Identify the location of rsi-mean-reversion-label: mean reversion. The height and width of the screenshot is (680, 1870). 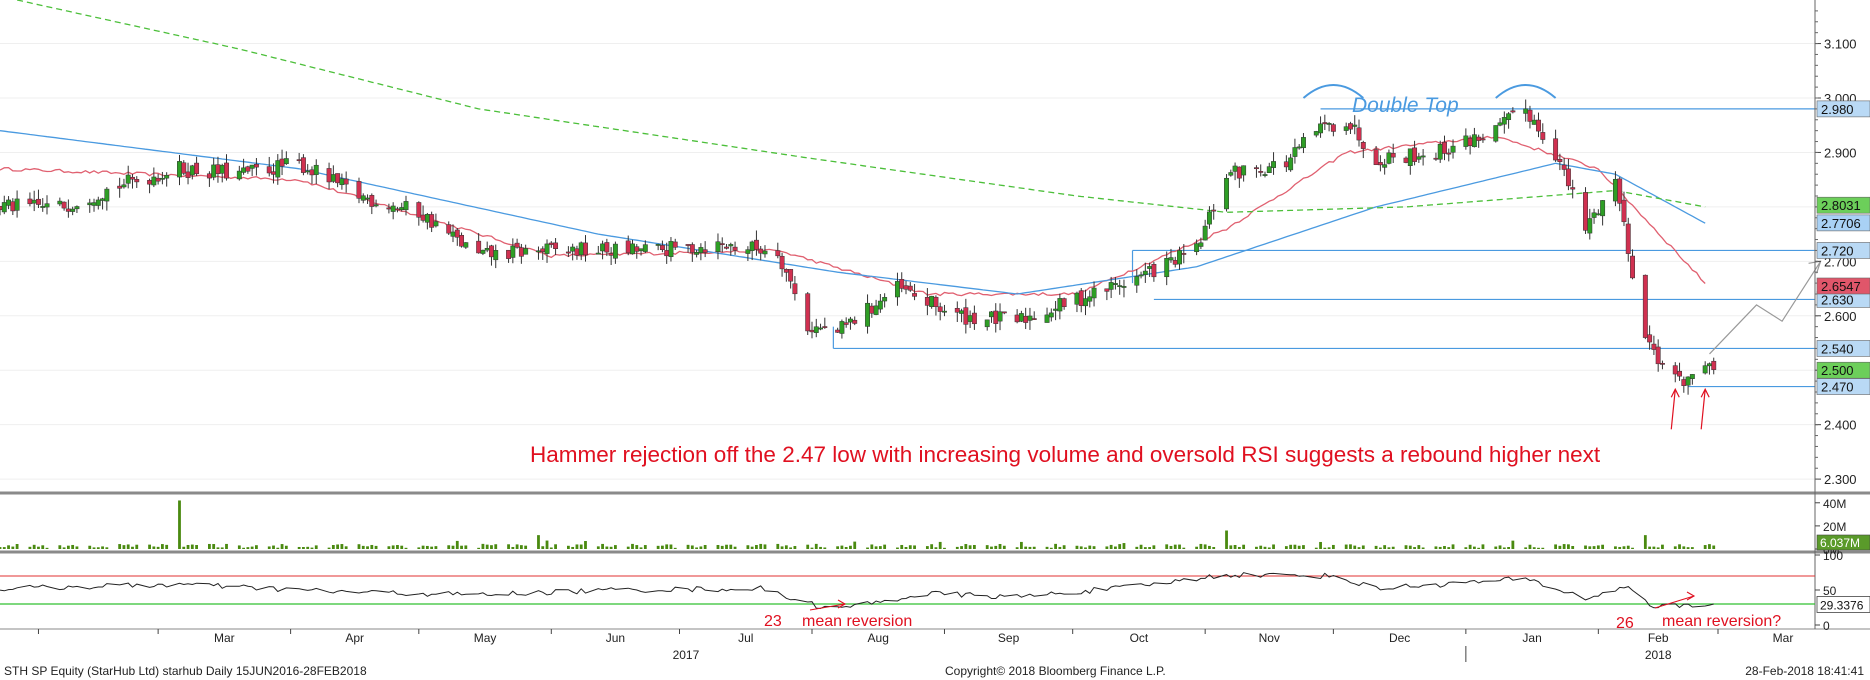
(857, 621).